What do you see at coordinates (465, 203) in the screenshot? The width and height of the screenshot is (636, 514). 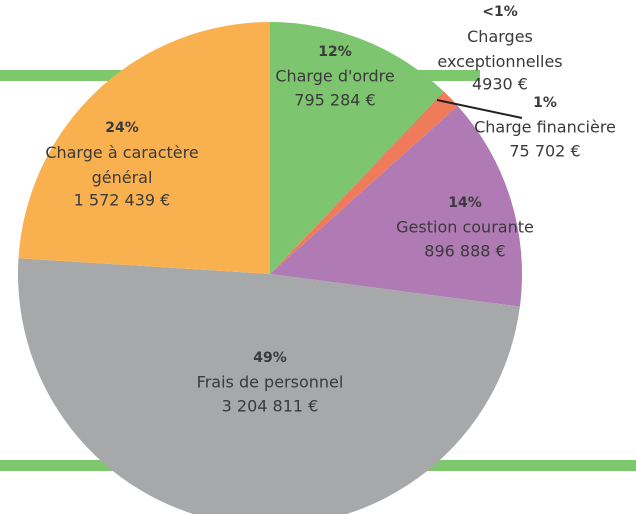 I see `percent-label: 14%` at bounding box center [465, 203].